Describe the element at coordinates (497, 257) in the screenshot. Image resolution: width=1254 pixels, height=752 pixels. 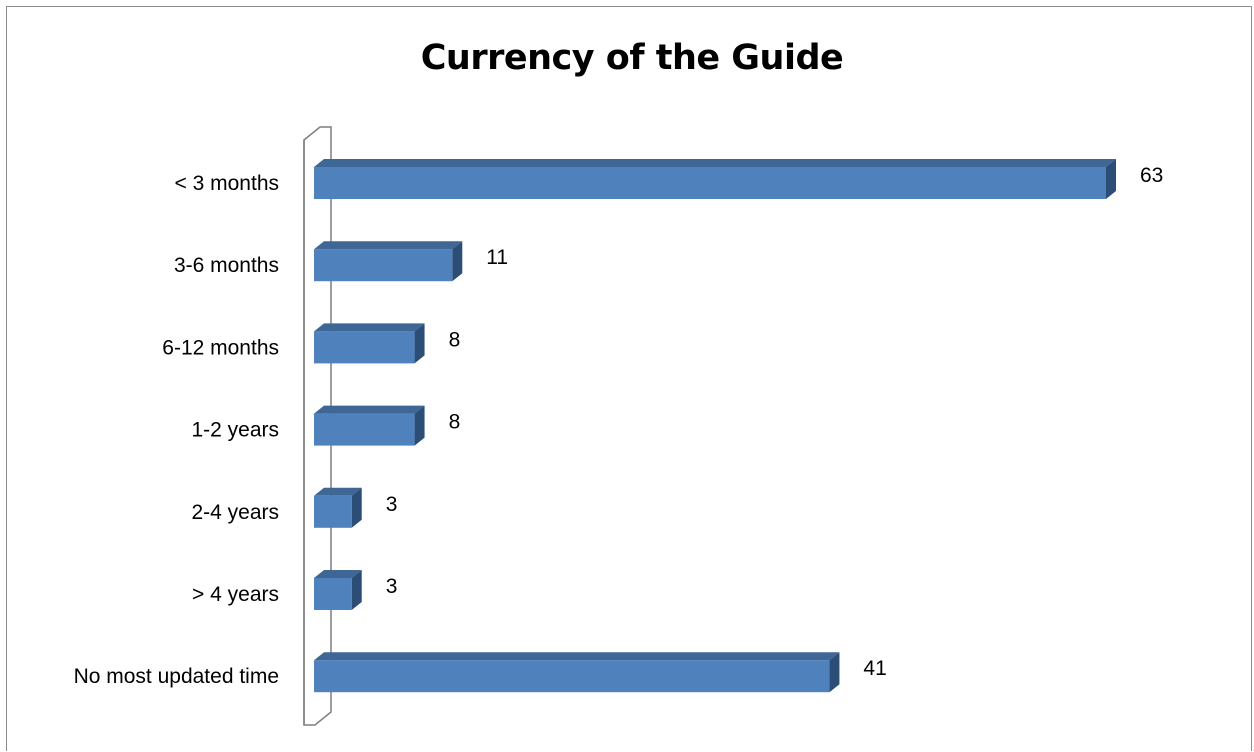
I see `data-label: 11` at that location.